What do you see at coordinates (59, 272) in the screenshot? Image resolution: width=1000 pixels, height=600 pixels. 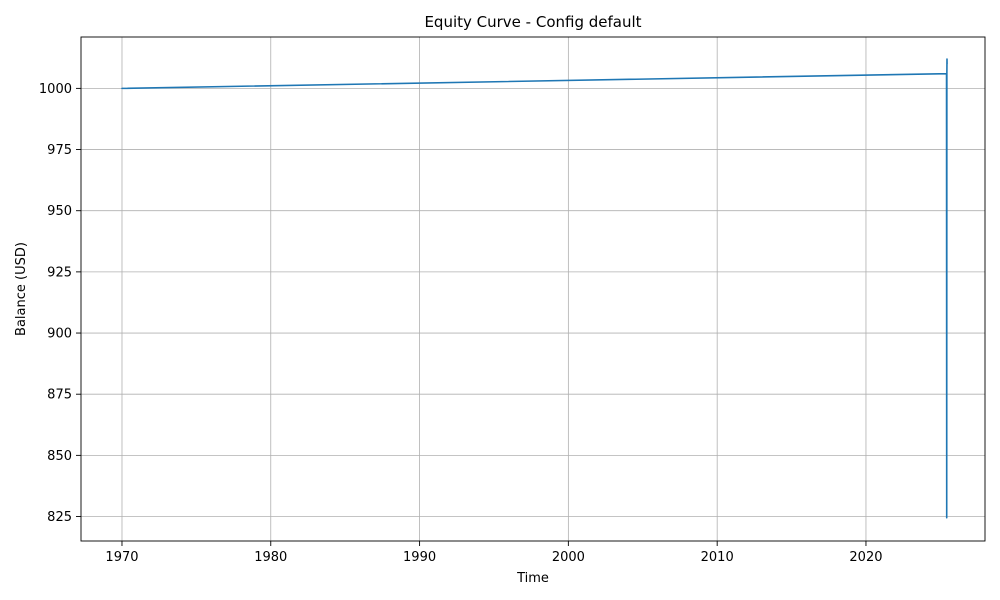 I see `y-tick-label: 925` at bounding box center [59, 272].